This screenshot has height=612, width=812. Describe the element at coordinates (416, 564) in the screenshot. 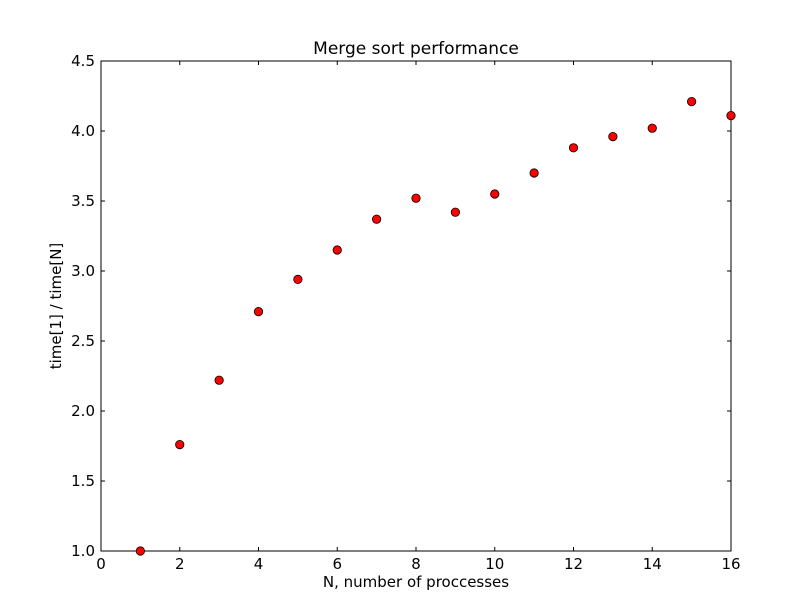

I see `x-tick-label: 8` at that location.